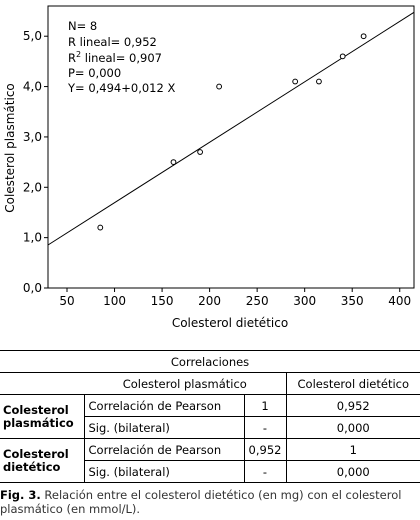  I want to click on x-tick-label: 350, so click(352, 301).